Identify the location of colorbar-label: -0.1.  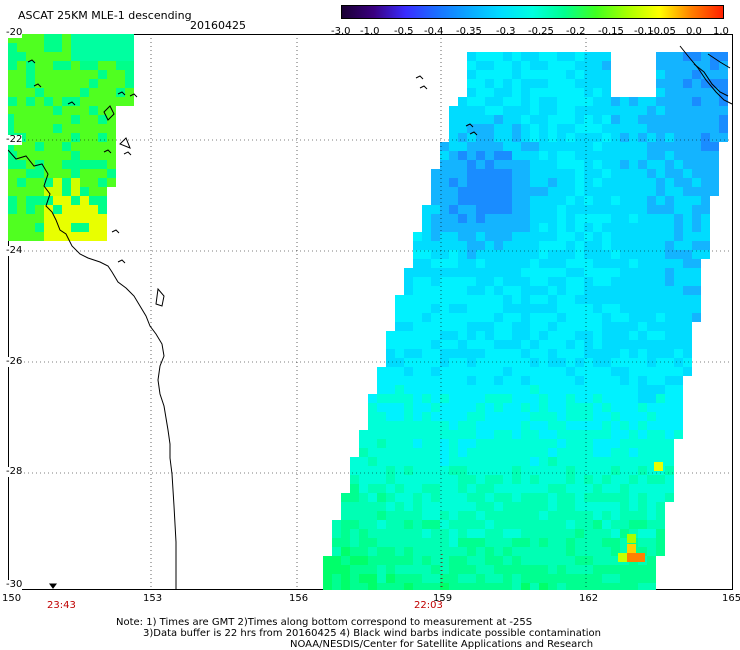
(644, 31).